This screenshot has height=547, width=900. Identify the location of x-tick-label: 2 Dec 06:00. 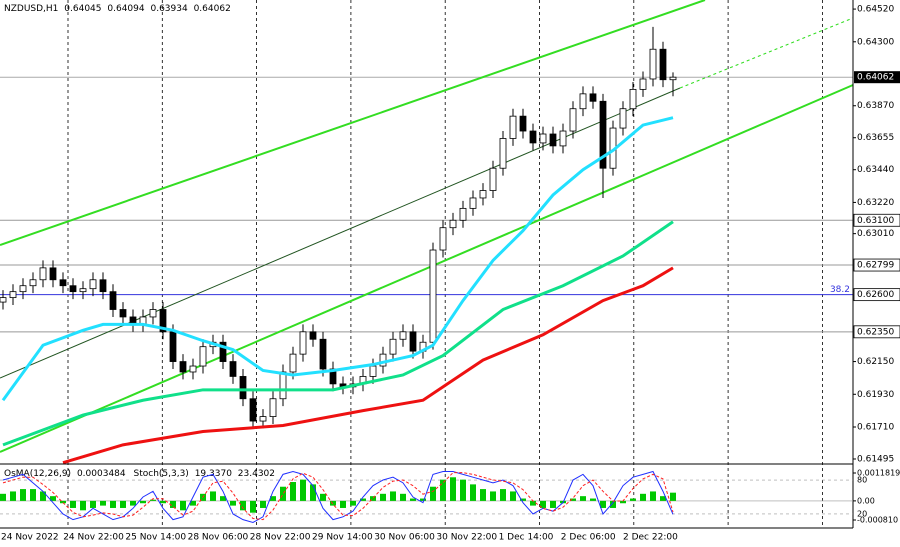
(588, 538).